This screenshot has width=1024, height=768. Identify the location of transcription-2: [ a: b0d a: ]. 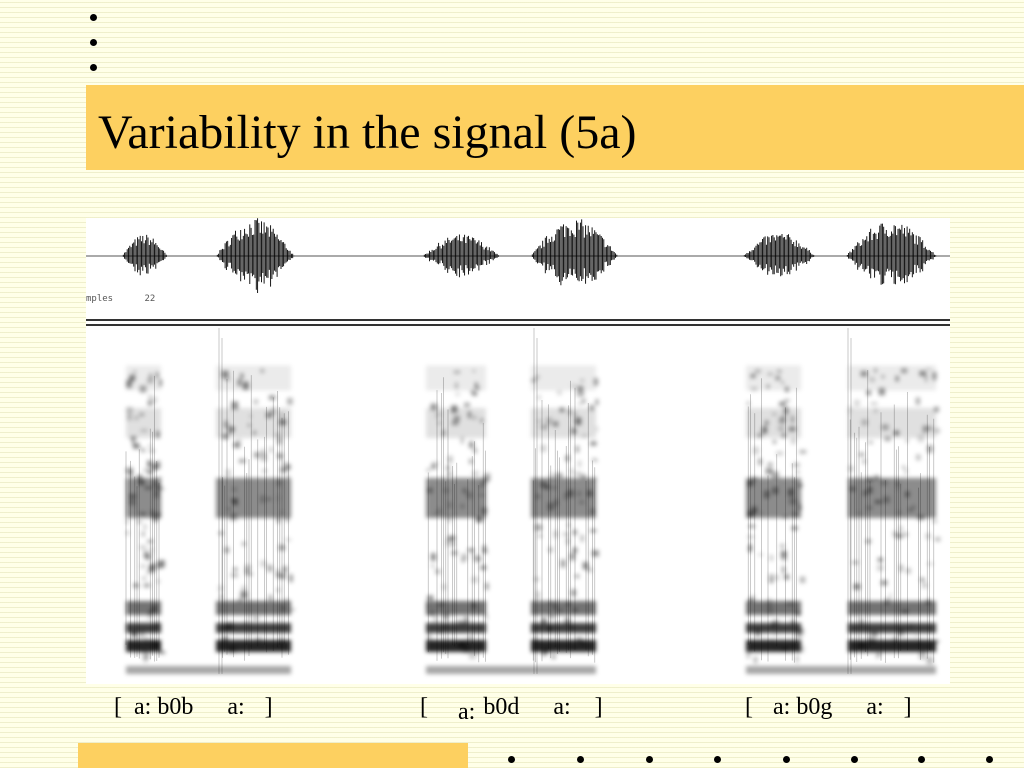
(511, 709).